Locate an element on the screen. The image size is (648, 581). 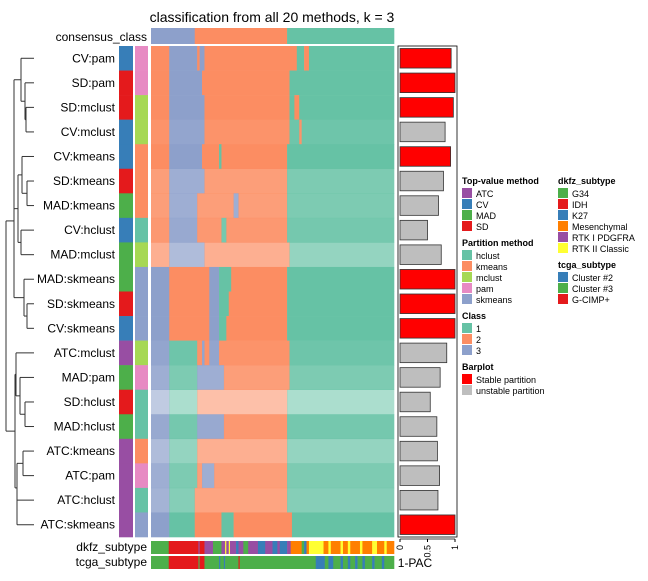
legend-item-label: G34 is located at coordinates (580, 194).